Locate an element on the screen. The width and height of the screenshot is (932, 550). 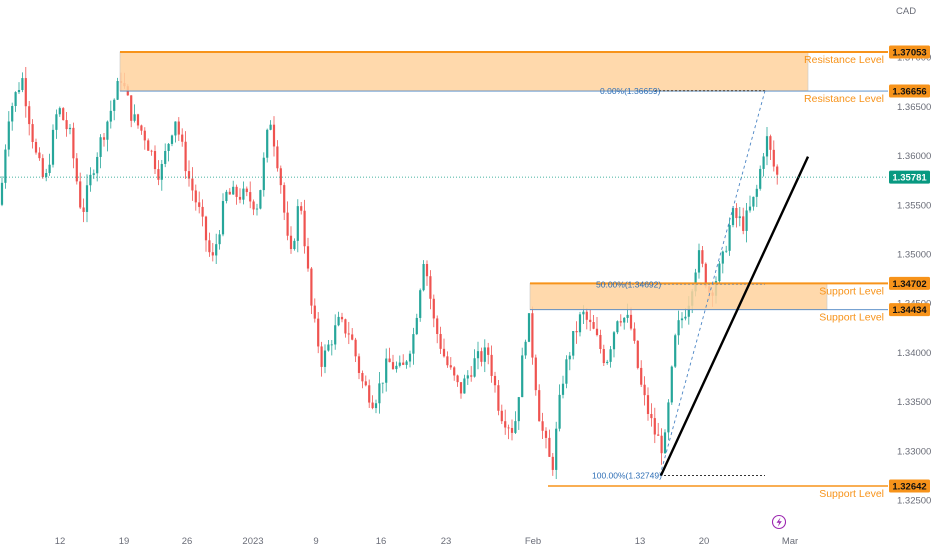
fib-level-label: 0.00%(1.36659) is located at coordinates (630, 91).